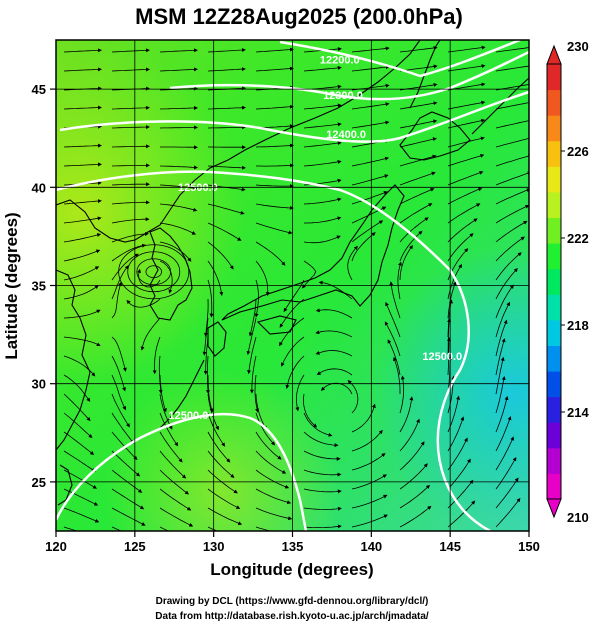 This screenshot has height=625, width=599. Describe the element at coordinates (567, 282) in the screenshot. I see `colorbar: 210 214 218 222 226 230` at that location.